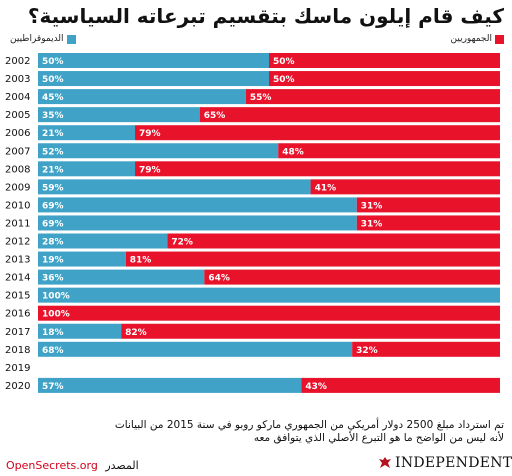  Describe the element at coordinates (17, 205) in the screenshot. I see `year-label-2010: 2010` at that location.